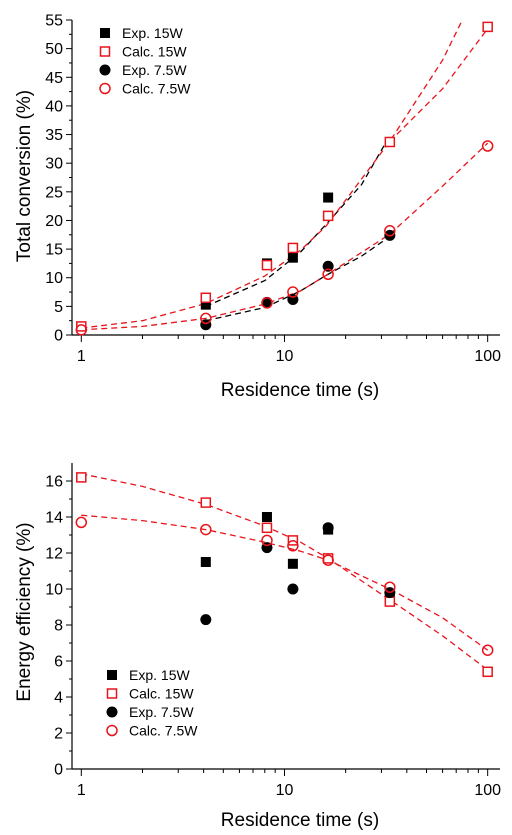 This screenshot has height=835, width=512. I want to click on y-tick-label: 55, so click(54, 21).